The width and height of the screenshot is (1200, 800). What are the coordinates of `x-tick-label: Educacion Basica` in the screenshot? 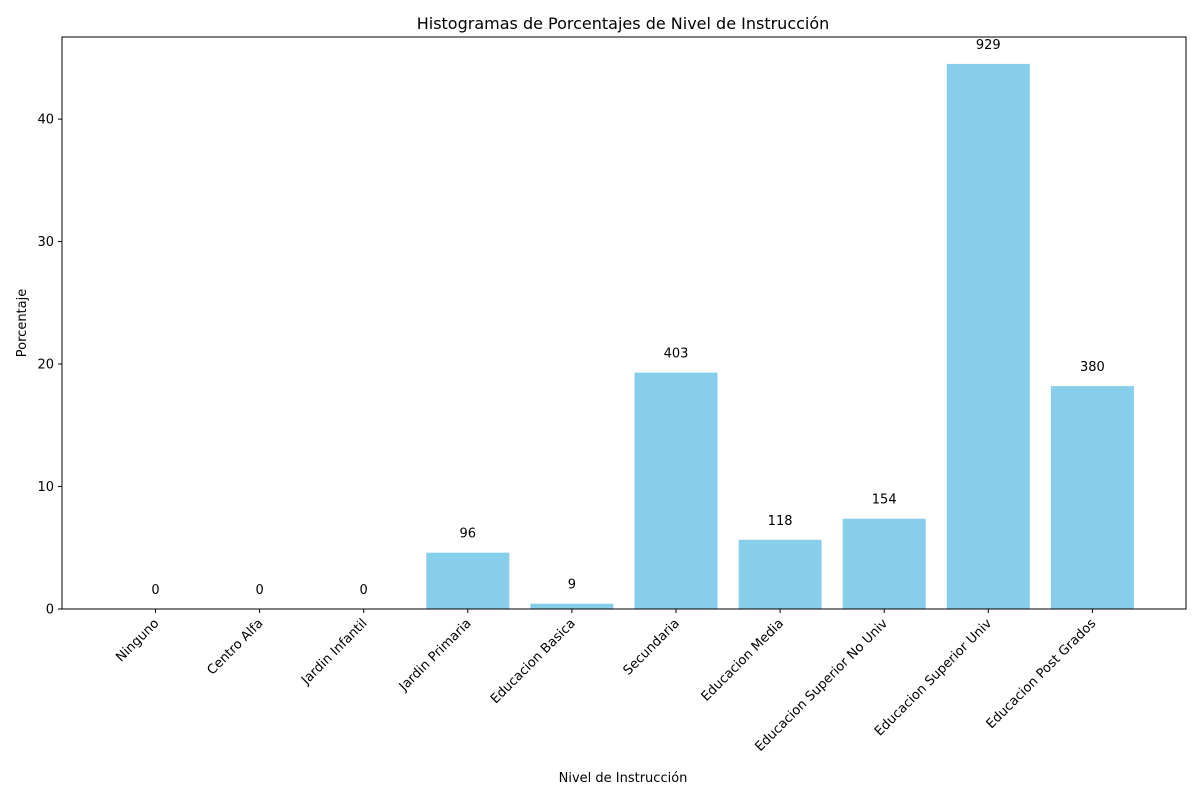 It's located at (533, 661).